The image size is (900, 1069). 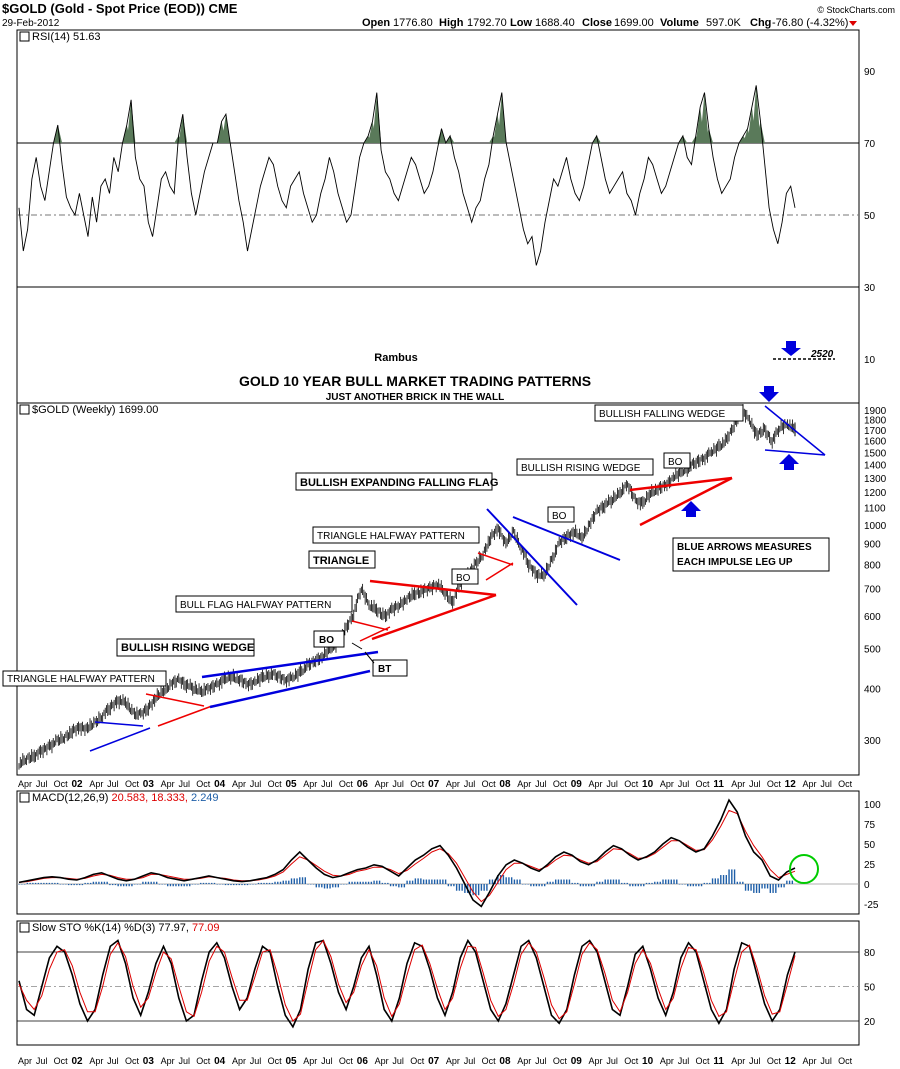 I want to click on sto-tick-label: 50, so click(x=870, y=988).